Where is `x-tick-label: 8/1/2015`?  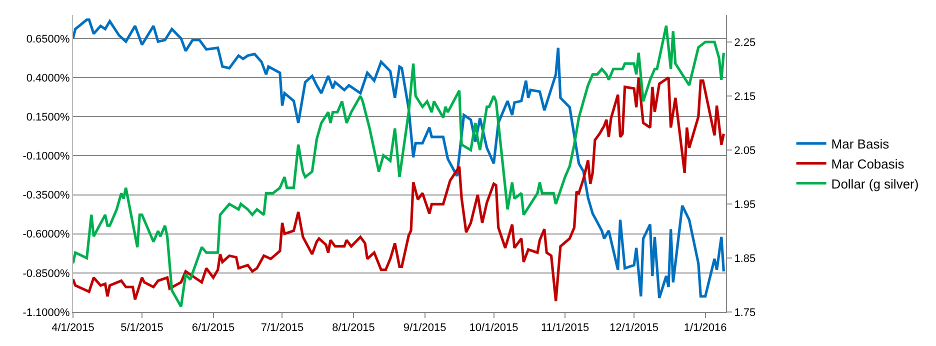
x-tick-label: 8/1/2015 is located at coordinates (353, 328).